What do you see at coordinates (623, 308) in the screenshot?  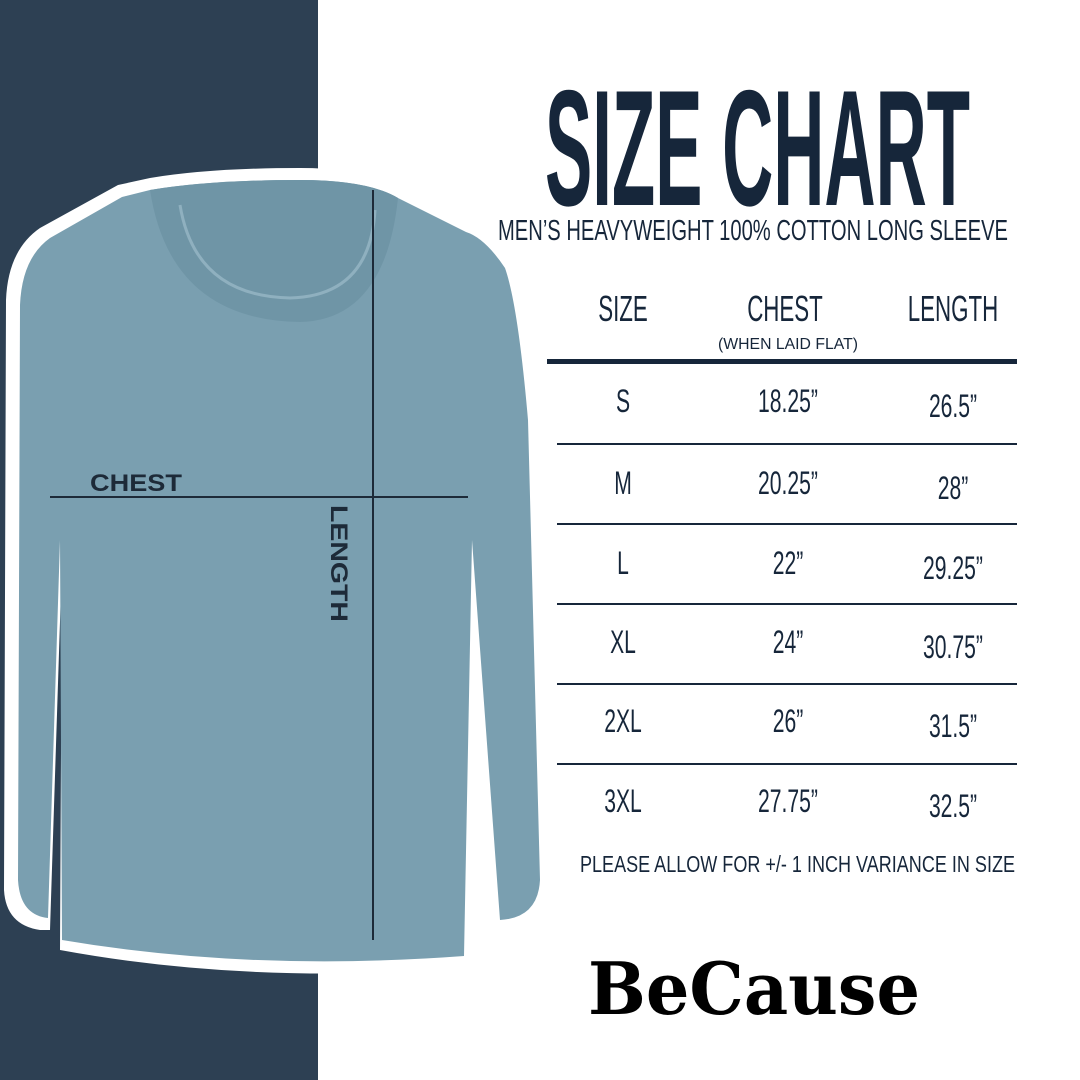 I see `header-size: SIZE` at bounding box center [623, 308].